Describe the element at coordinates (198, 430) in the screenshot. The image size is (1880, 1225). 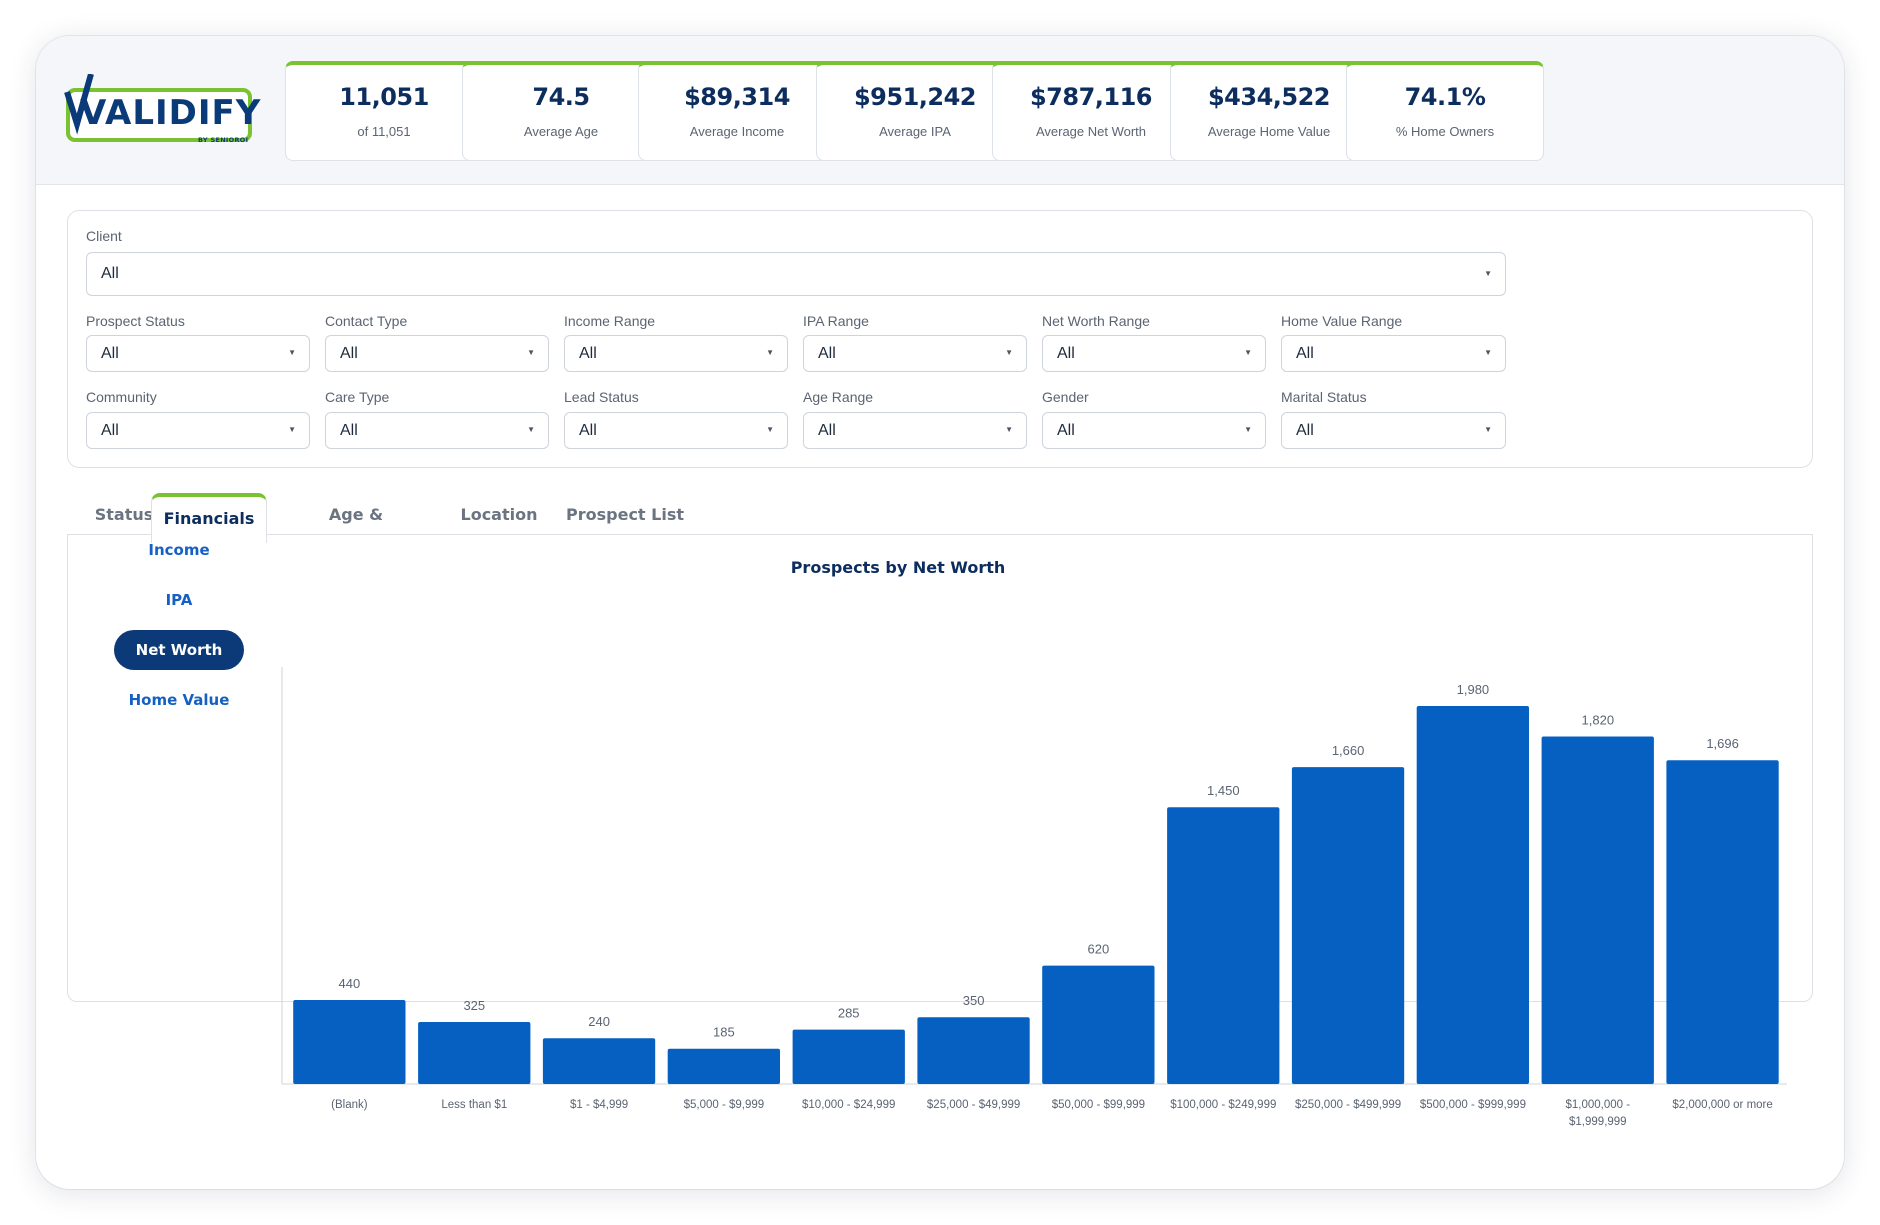
I see `community-select: All ▼` at that location.